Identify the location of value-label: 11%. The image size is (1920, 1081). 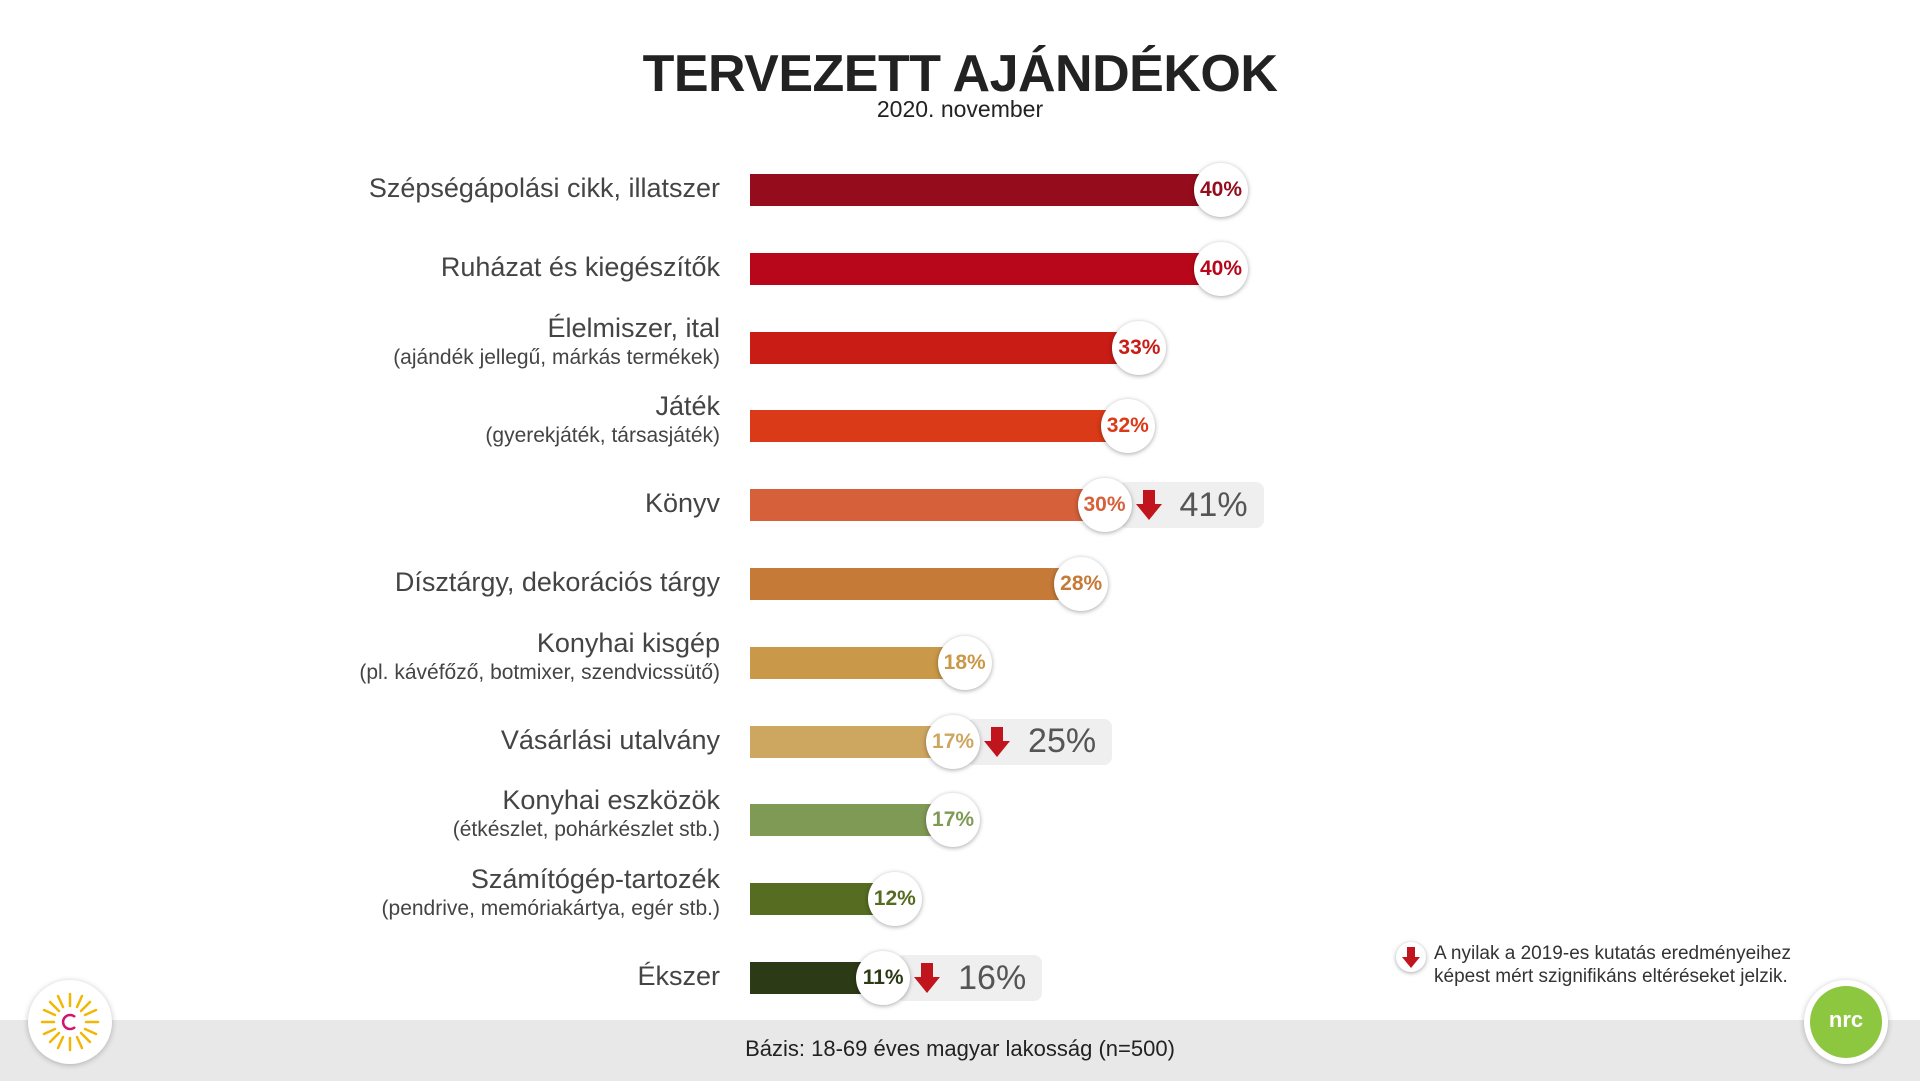
(883, 978).